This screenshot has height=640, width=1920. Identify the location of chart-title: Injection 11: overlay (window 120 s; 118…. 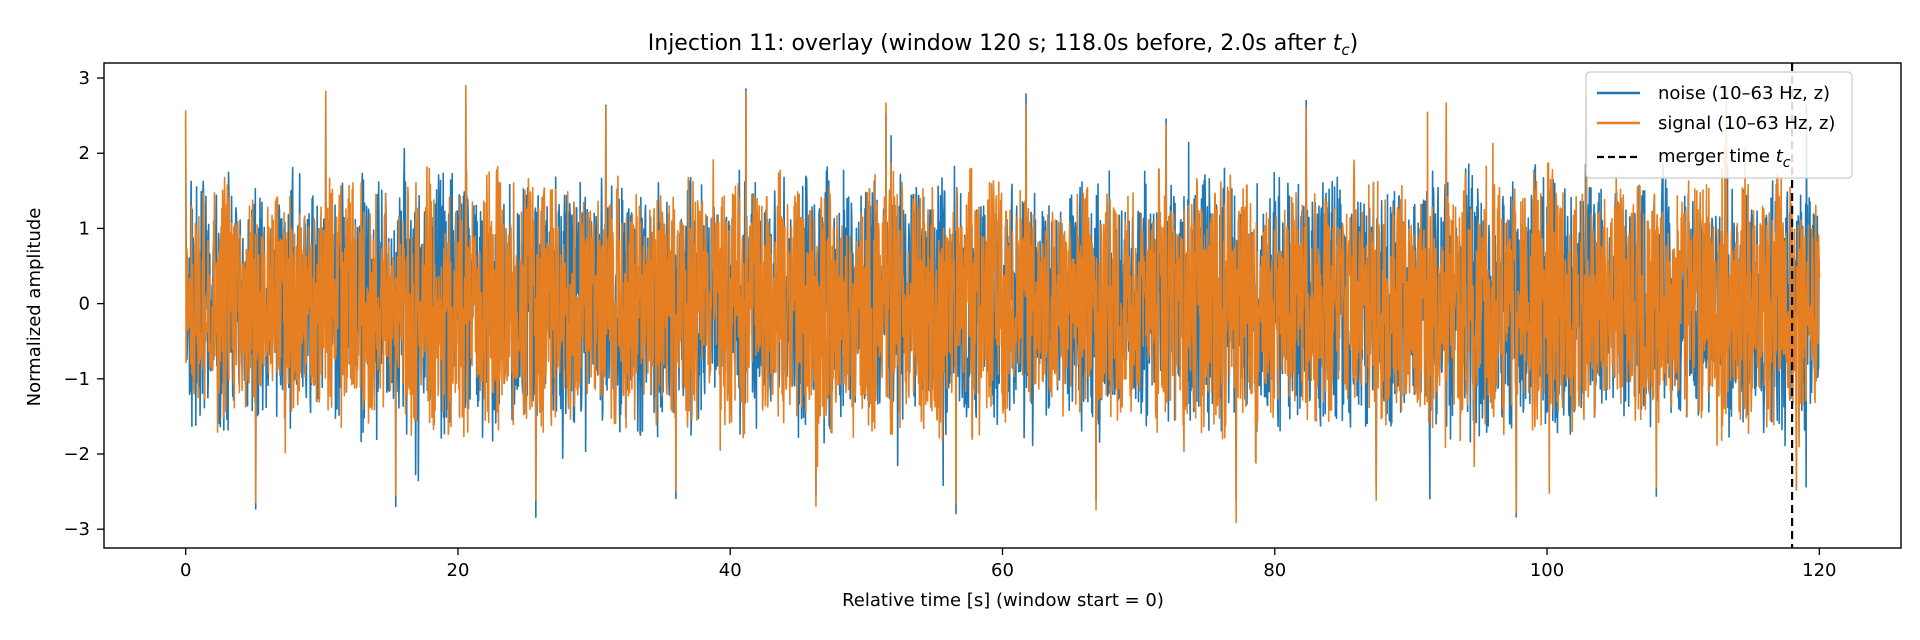
(1003, 45).